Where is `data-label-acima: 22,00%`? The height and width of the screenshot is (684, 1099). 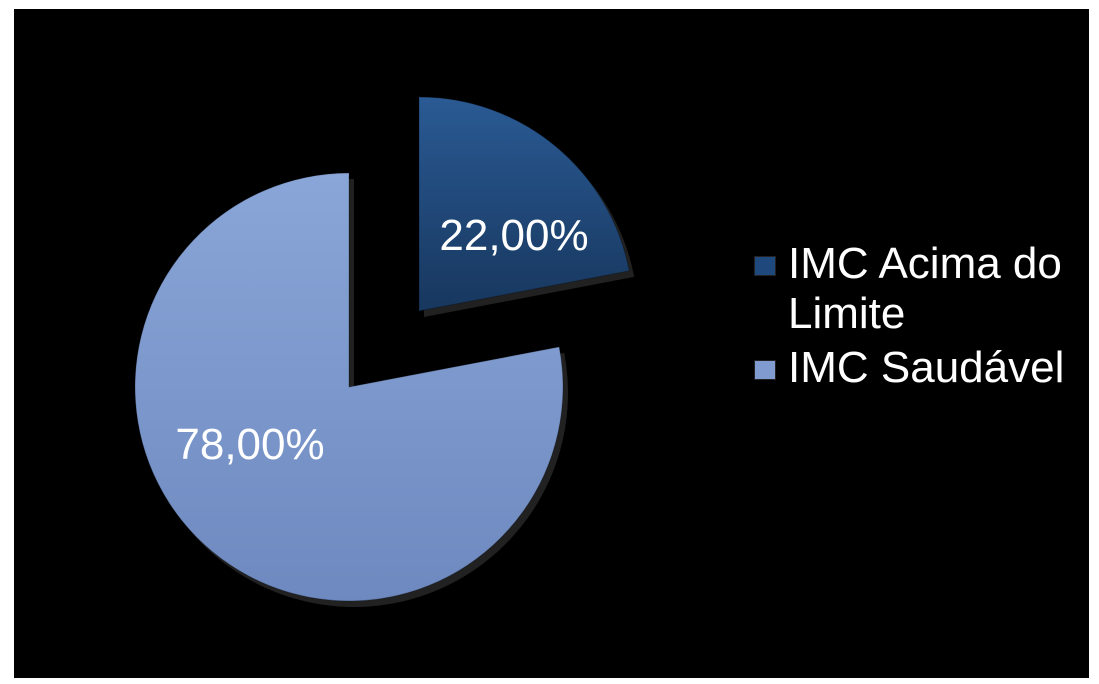
data-label-acima: 22,00% is located at coordinates (513, 235).